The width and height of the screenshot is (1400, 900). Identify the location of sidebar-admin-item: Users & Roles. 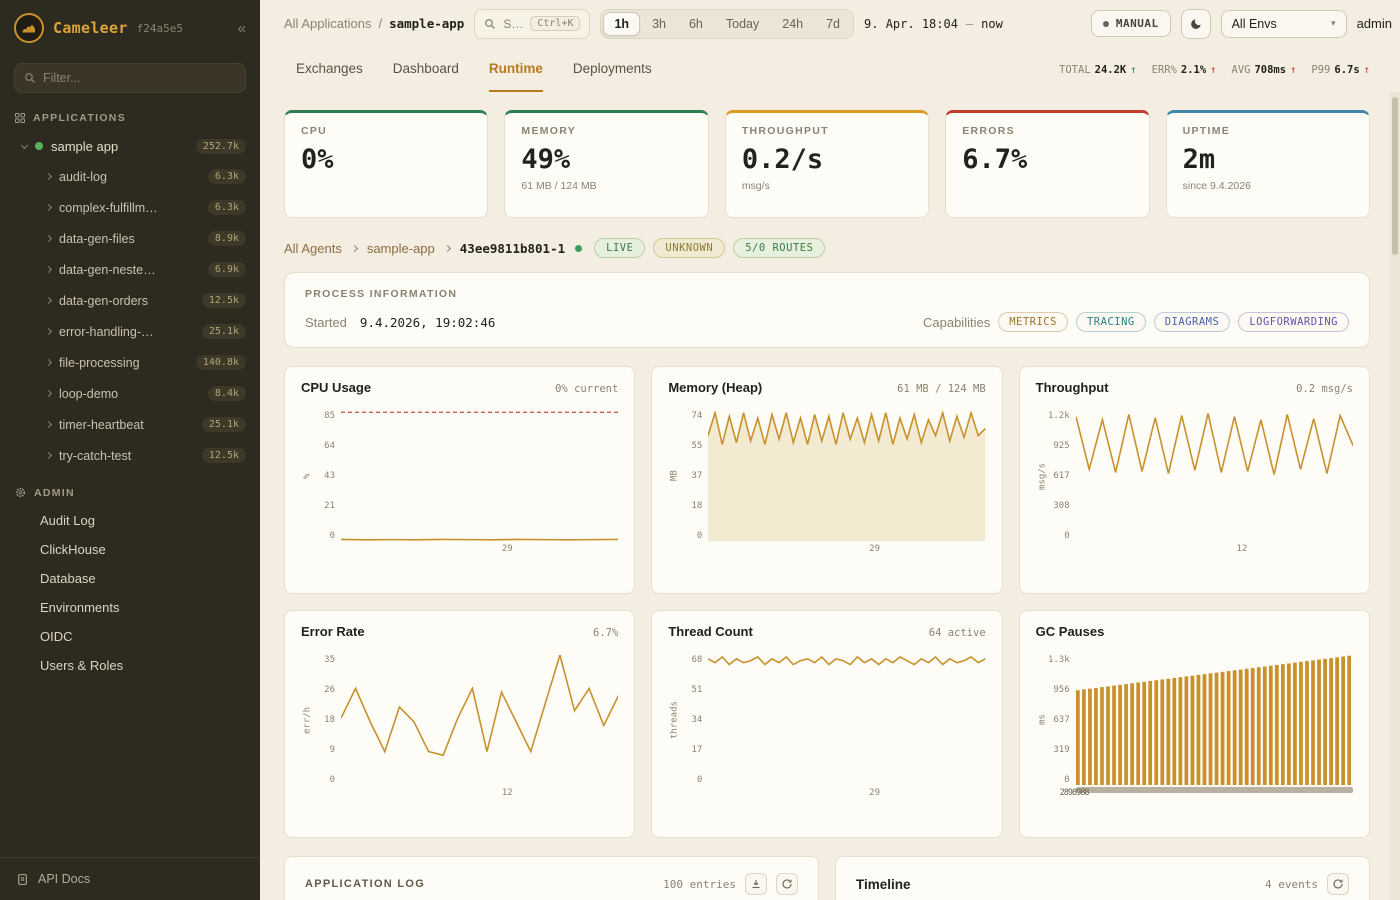
(130, 665).